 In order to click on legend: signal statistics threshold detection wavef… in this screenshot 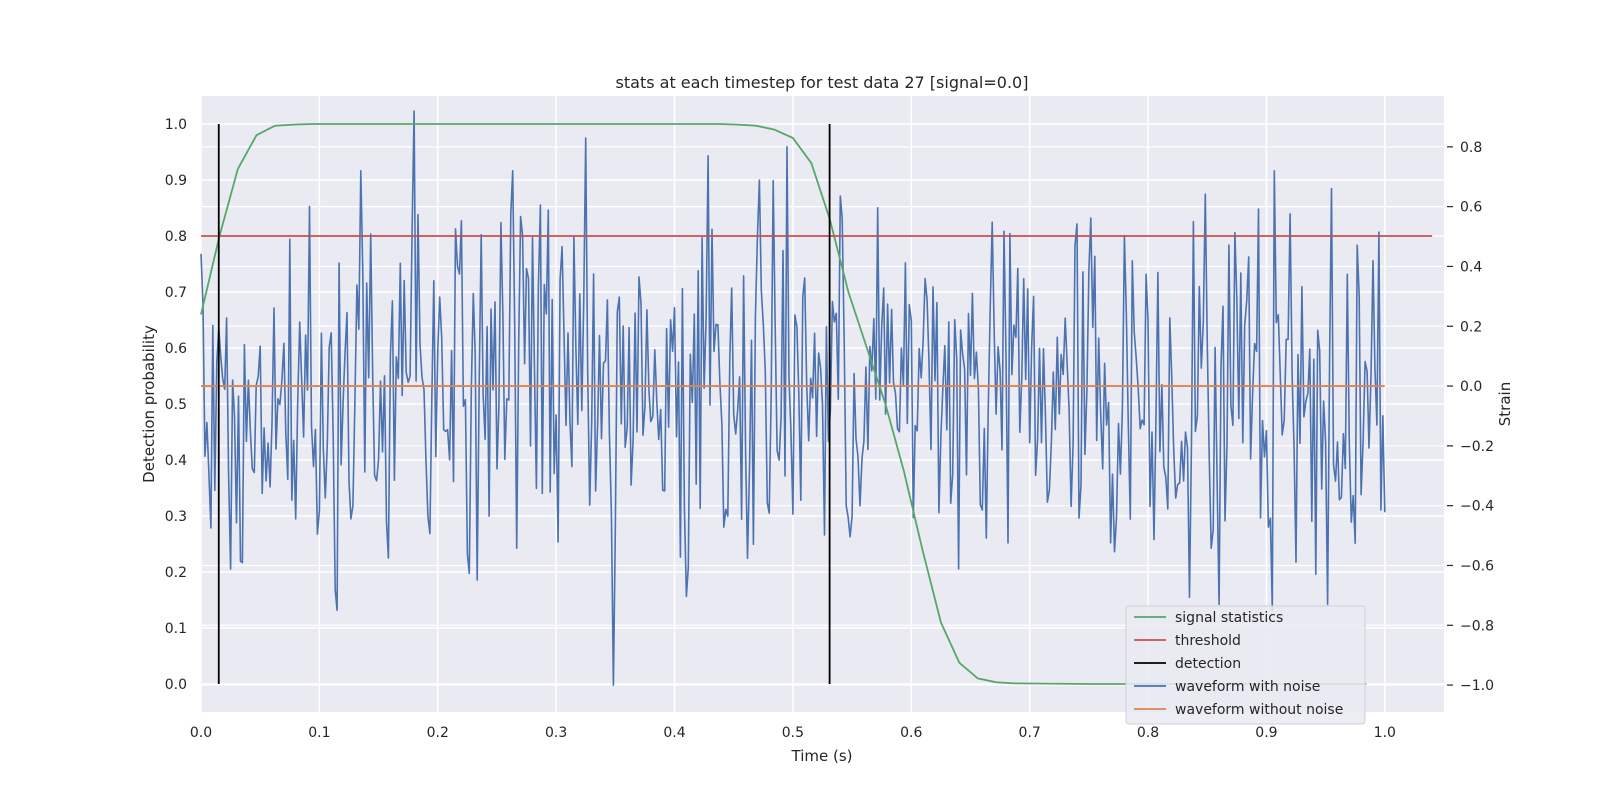, I will do `click(1245, 665)`.